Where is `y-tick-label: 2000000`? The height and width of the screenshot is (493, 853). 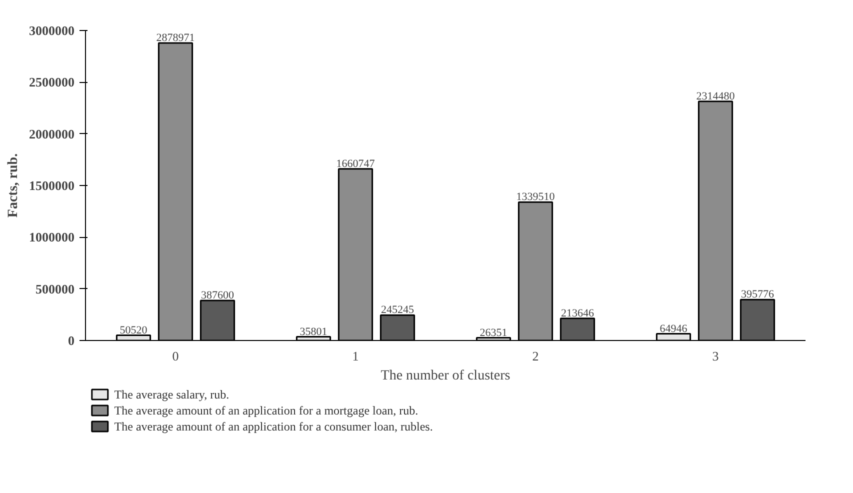 y-tick-label: 2000000 is located at coordinates (51, 134).